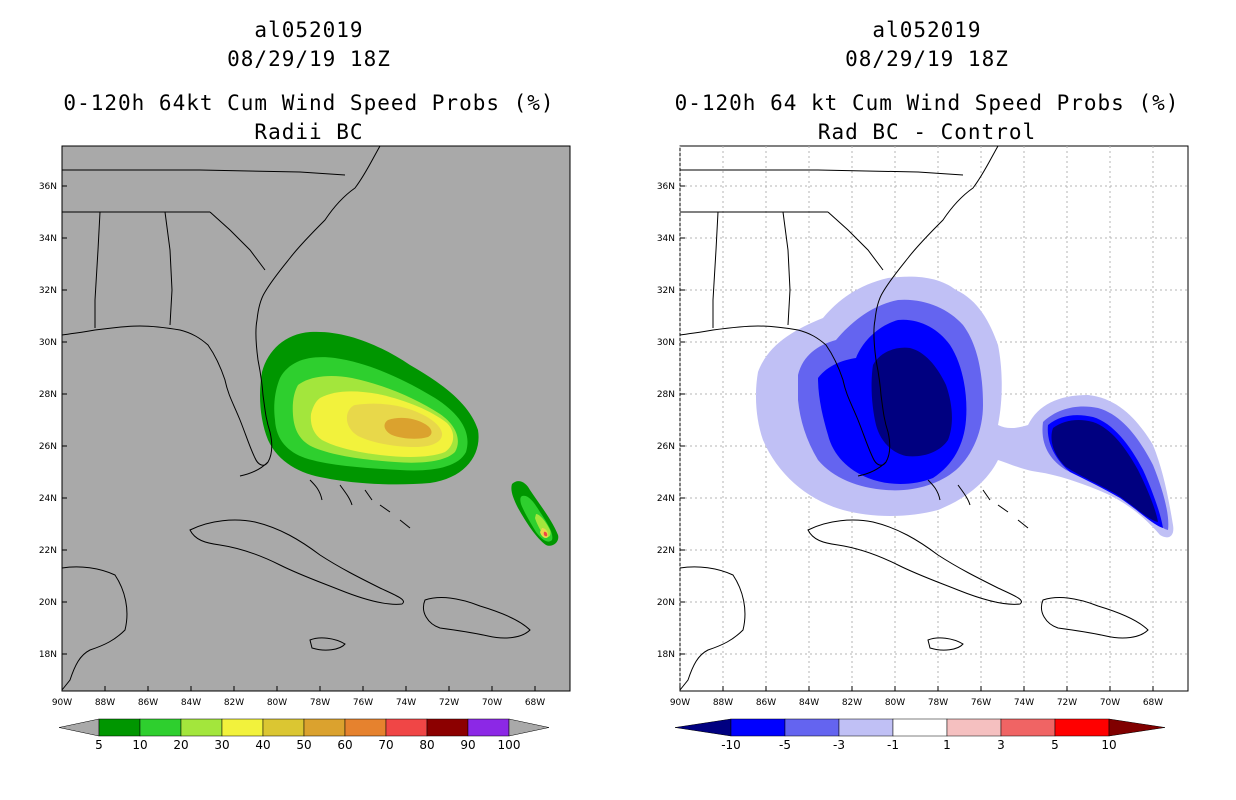  I want to click on colorbar-label: -1, so click(893, 745).